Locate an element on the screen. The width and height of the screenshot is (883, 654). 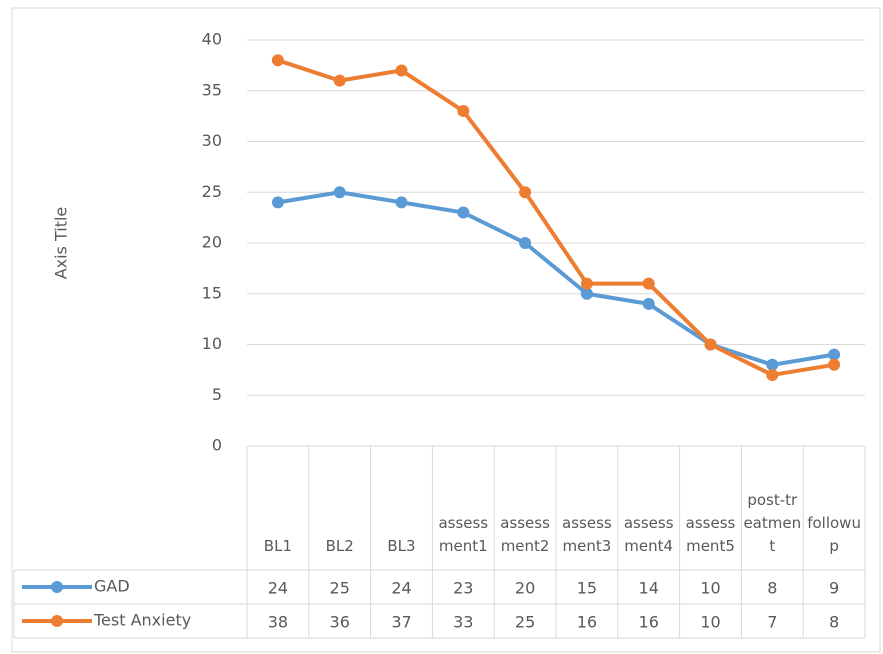
table-value: 23 is located at coordinates (463, 588).